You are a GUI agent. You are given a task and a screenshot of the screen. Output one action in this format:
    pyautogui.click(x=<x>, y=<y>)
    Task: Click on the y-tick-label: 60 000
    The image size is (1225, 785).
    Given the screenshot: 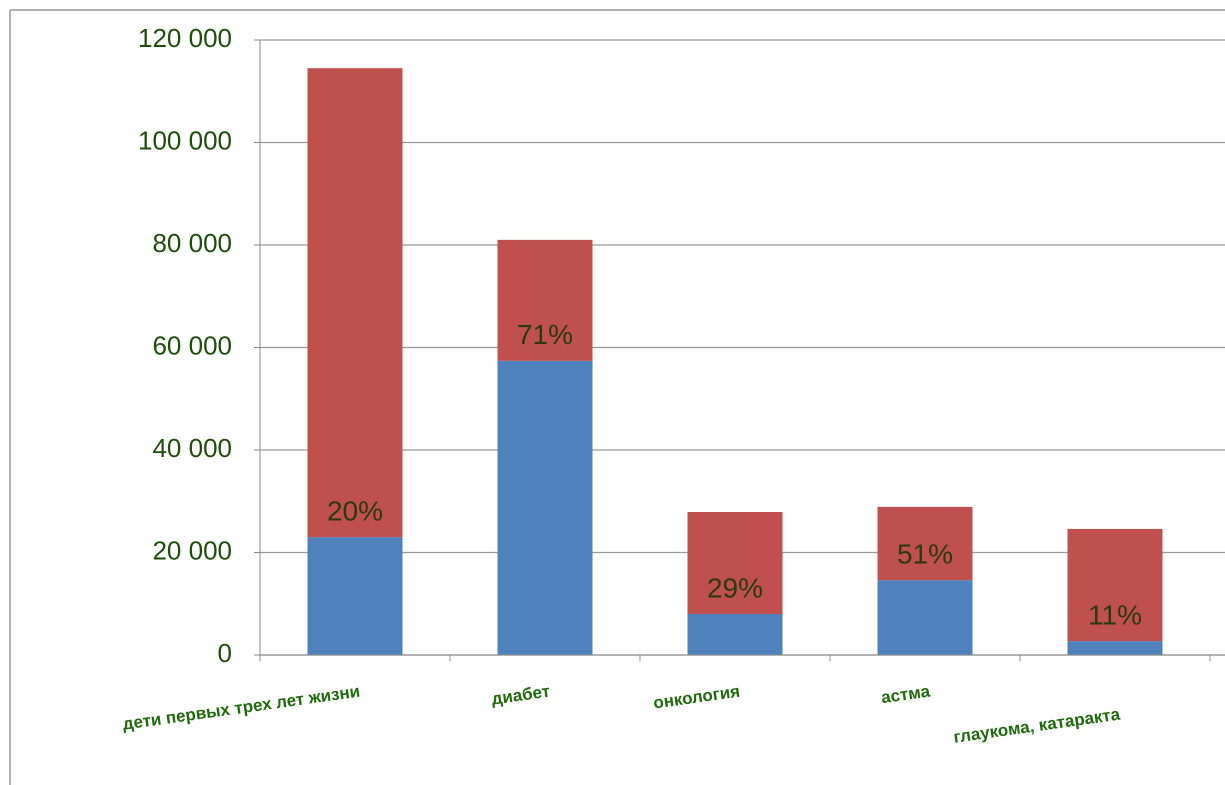 What is the action you would take?
    pyautogui.click(x=192, y=345)
    